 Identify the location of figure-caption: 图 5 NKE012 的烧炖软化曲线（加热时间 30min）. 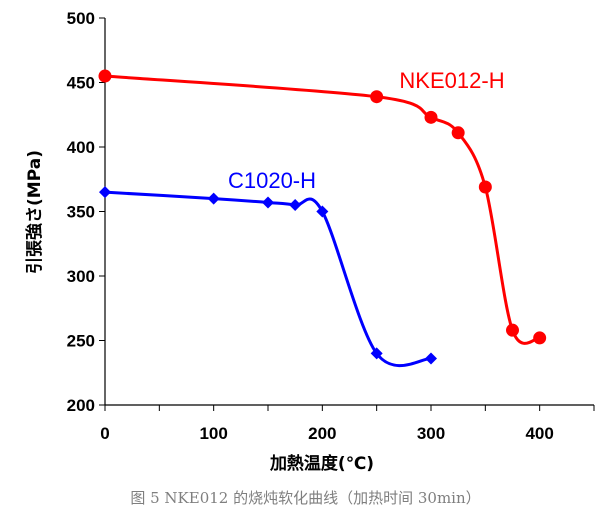
(305, 498).